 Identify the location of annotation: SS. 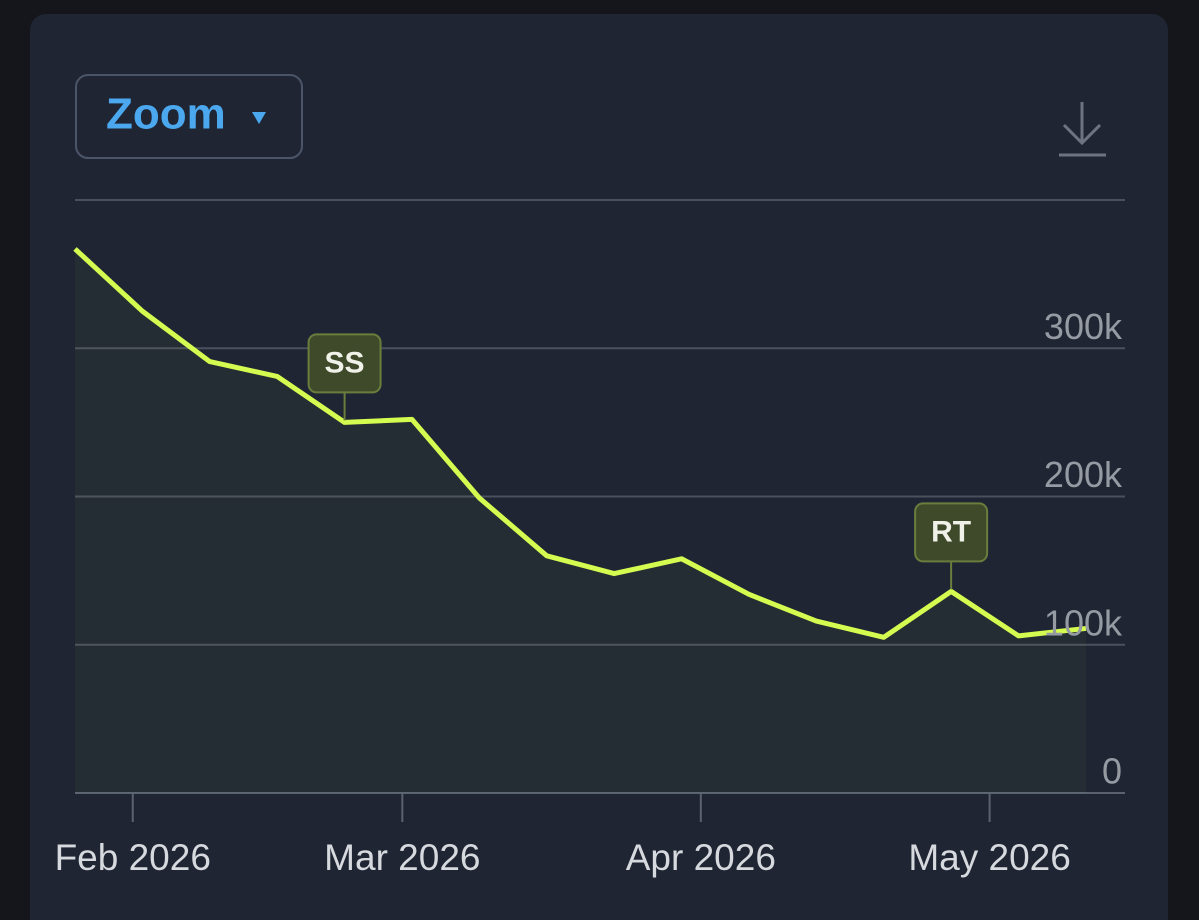
(344, 377).